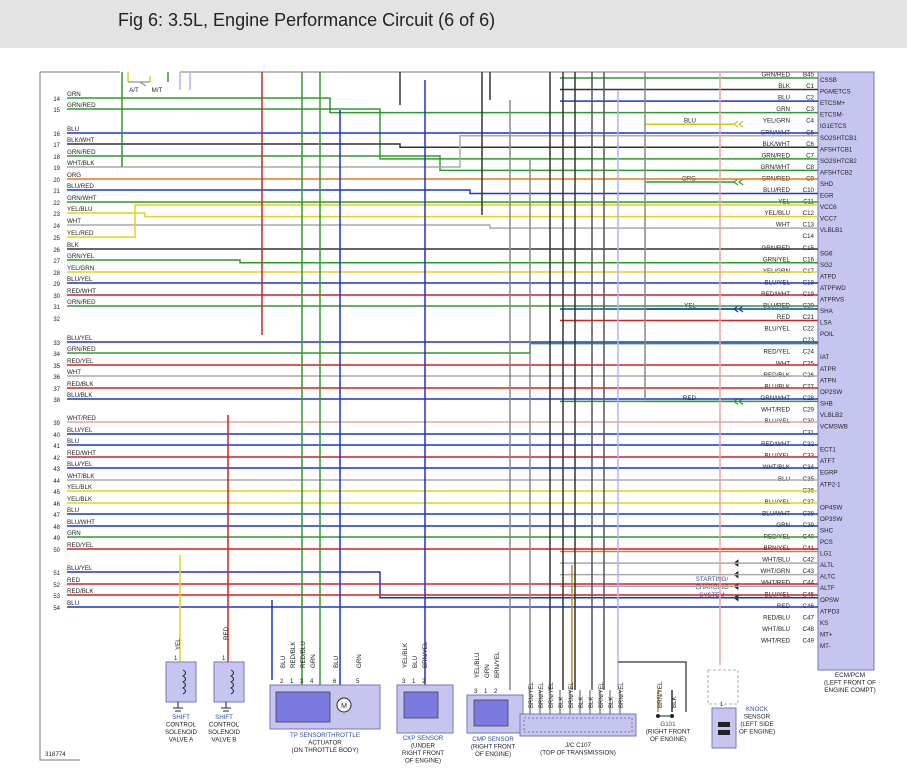 The height and width of the screenshot is (774, 907). I want to click on ecm-pin-function: VCMSWB, so click(834, 427).